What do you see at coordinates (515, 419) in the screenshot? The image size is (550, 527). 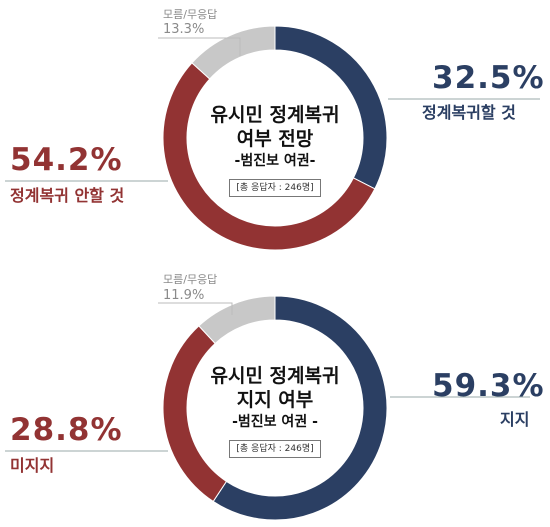 I see `slice-name-support: 지지` at bounding box center [515, 419].